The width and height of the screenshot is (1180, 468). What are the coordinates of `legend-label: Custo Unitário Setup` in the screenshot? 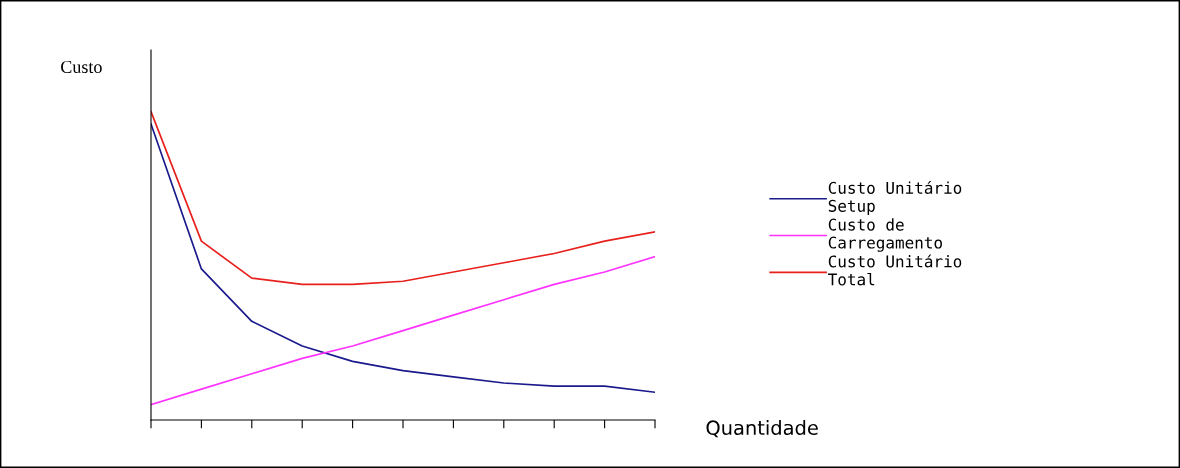 It's located at (895, 197).